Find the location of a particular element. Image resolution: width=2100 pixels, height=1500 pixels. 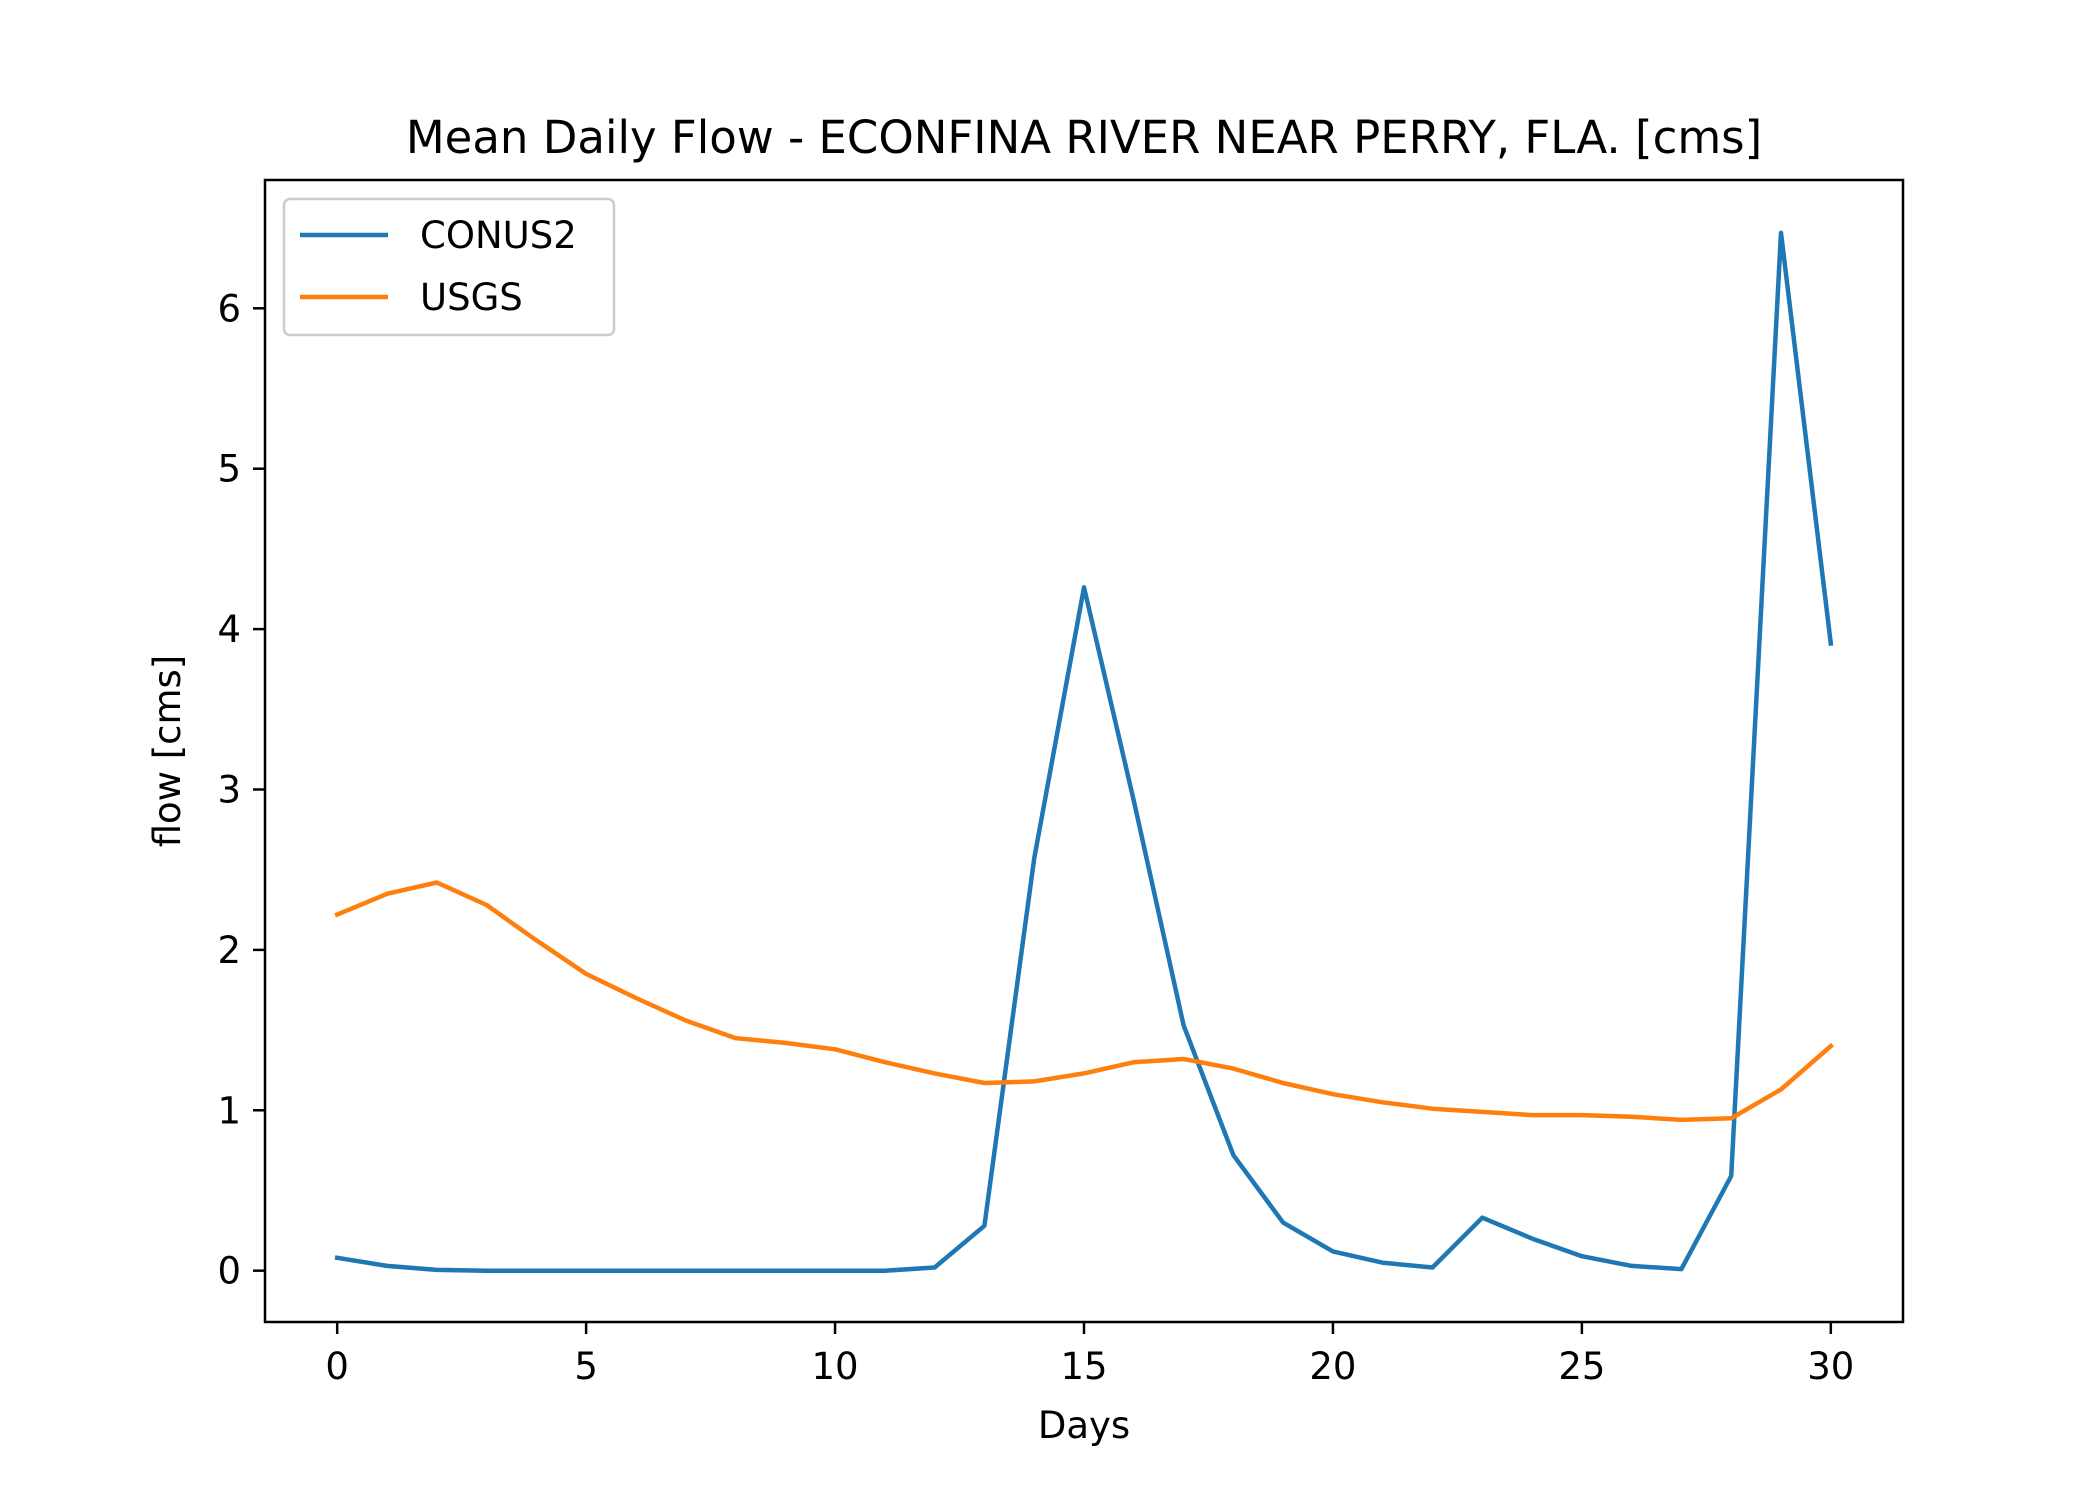

legend-label-usgs: USGS is located at coordinates (471, 297).